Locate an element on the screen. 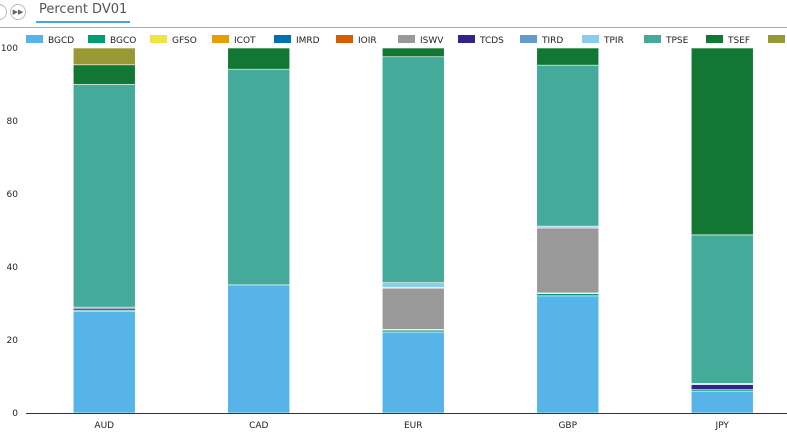  legend-item: TSEF is located at coordinates (728, 40).